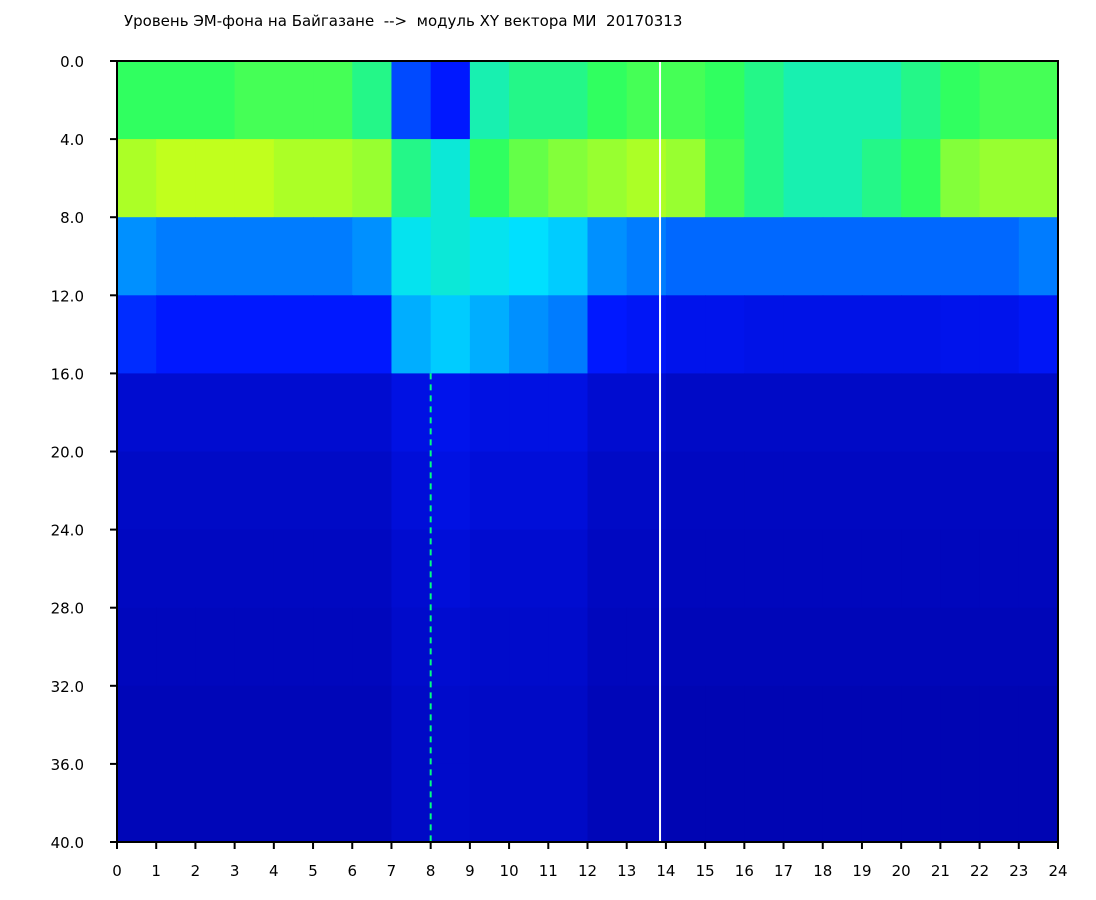 The image size is (1096, 900). What do you see at coordinates (67, 453) in the screenshot?
I see `y-tick-label: 20.0` at bounding box center [67, 453].